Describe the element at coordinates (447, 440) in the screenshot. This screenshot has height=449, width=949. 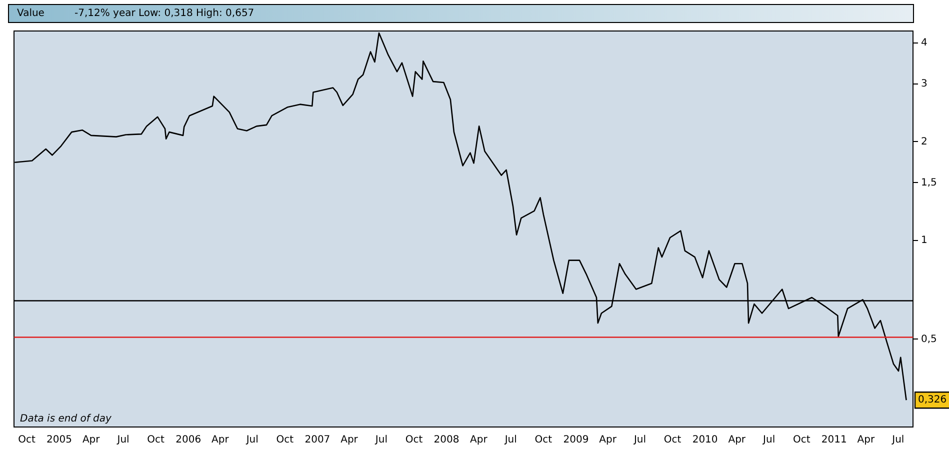
I see `x-tick-label: 2008` at that location.